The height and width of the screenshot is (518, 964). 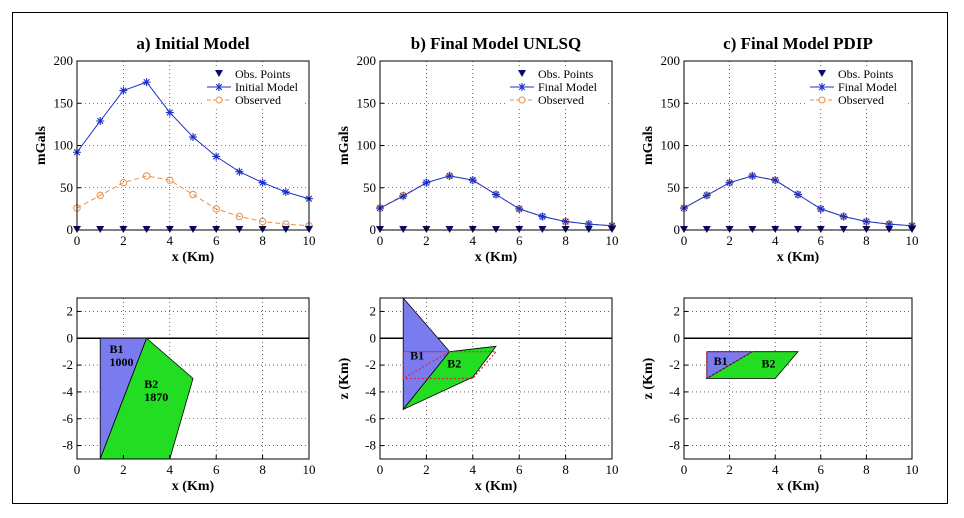 What do you see at coordinates (156, 397) in the screenshot?
I see `body-value-b2: 1870` at bounding box center [156, 397].